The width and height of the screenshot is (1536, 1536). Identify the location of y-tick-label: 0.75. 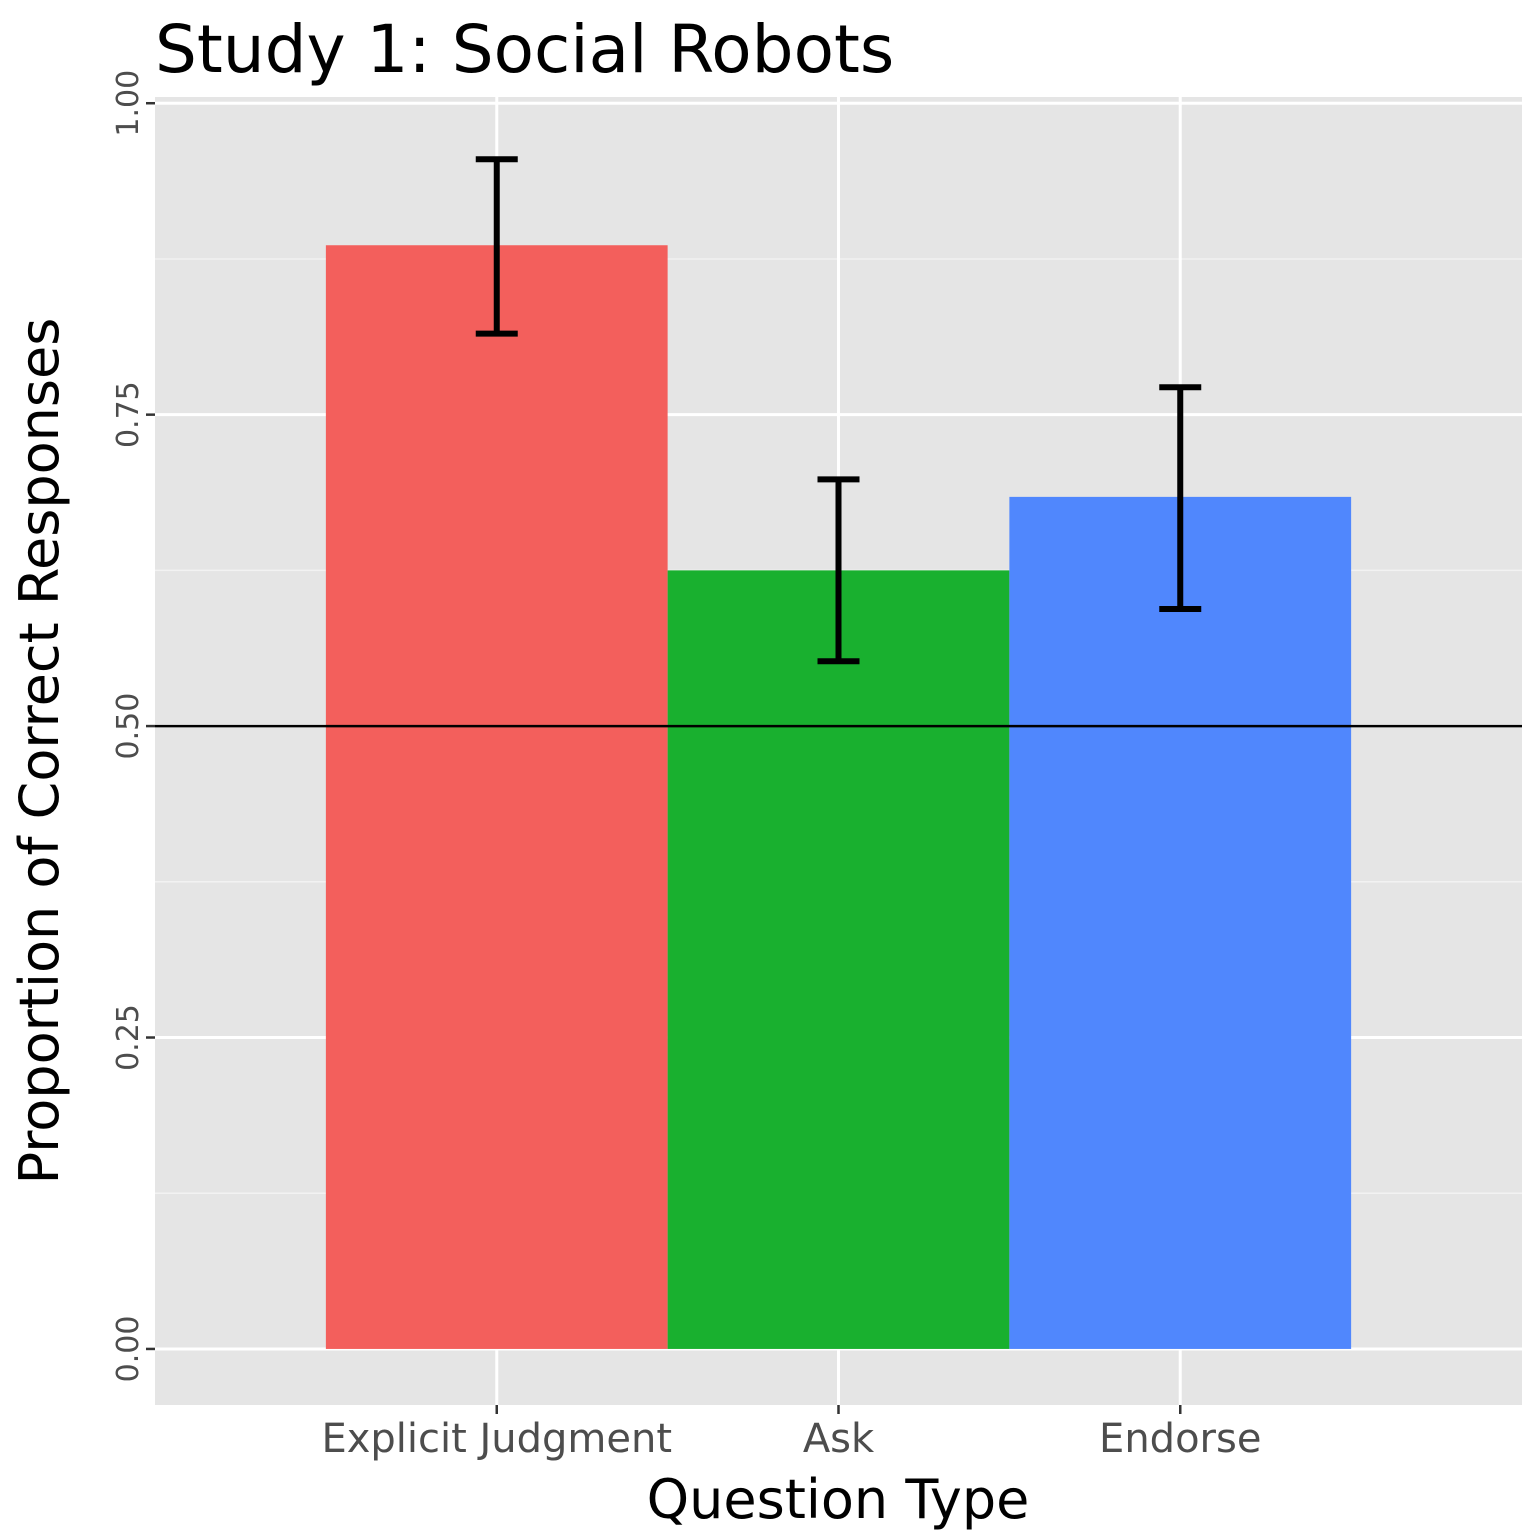
(128, 414).